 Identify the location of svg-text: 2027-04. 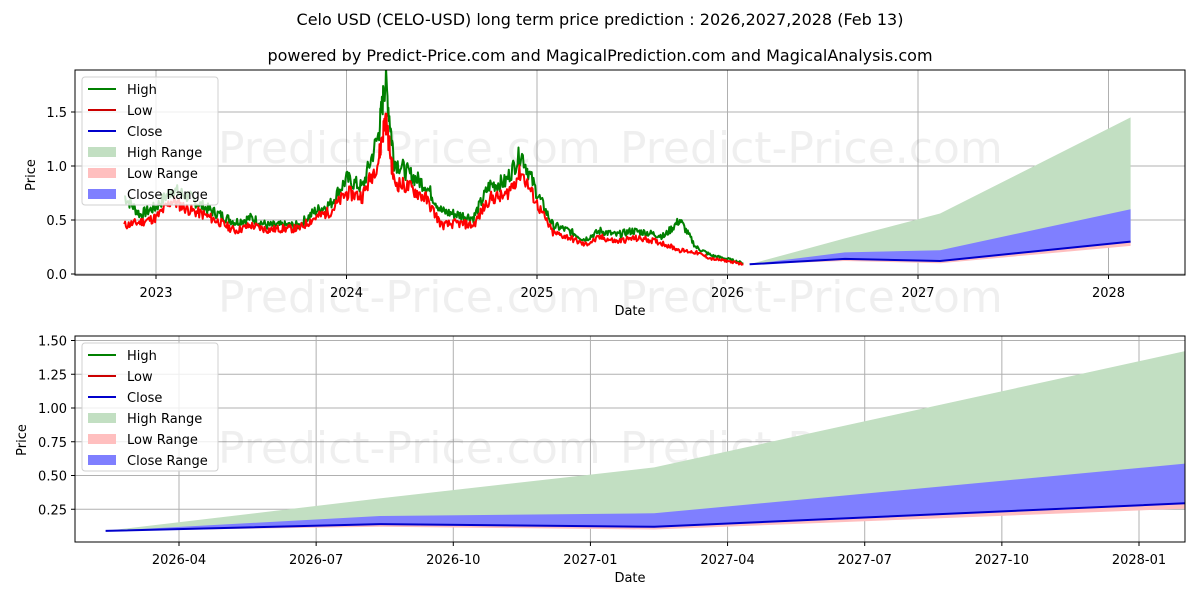
(727, 560).